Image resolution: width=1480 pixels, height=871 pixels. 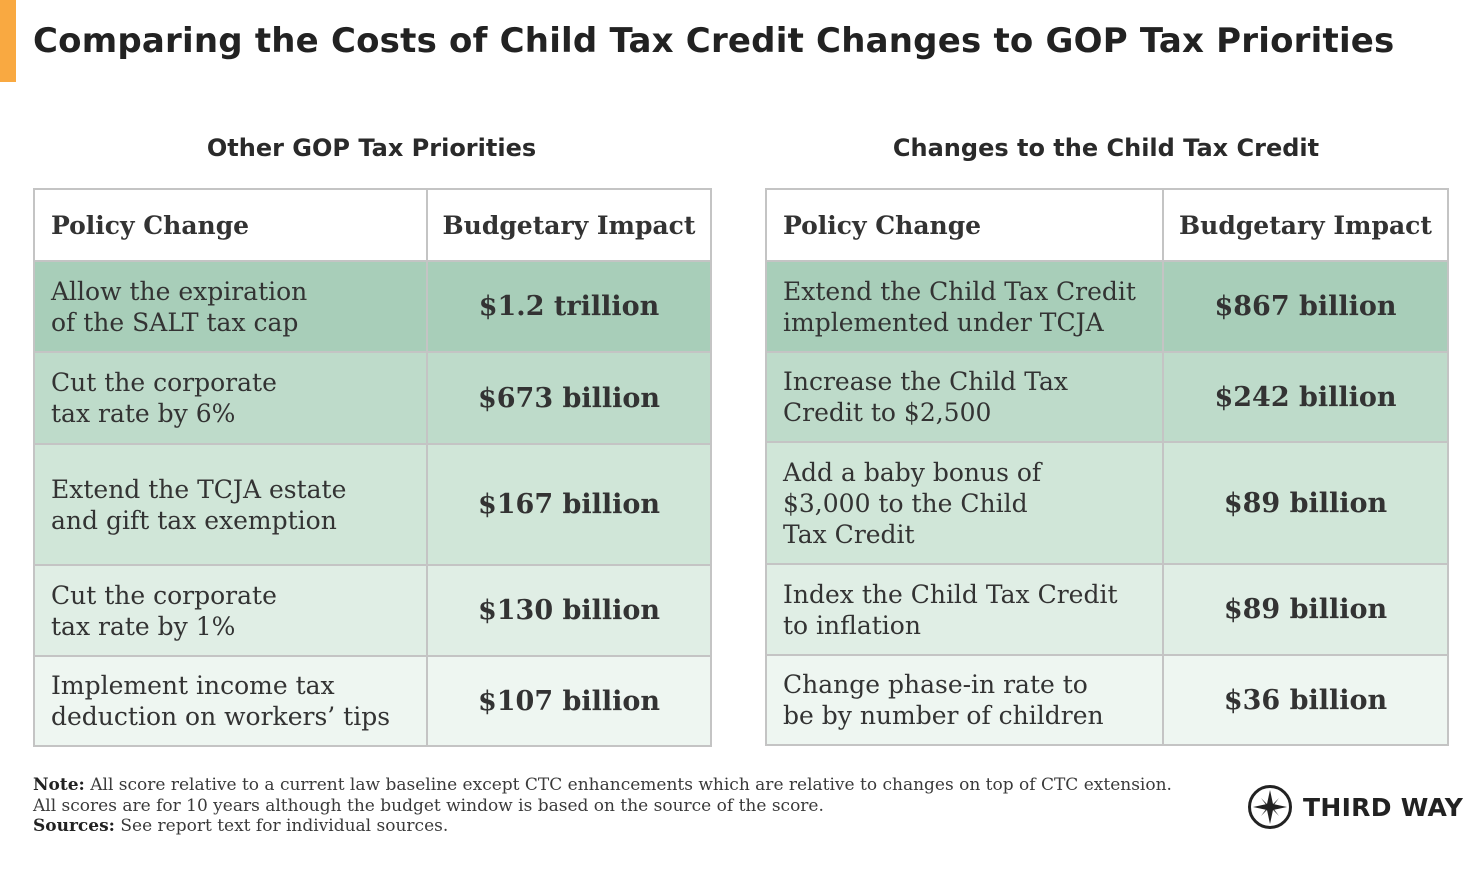 What do you see at coordinates (852, 625) in the screenshot?
I see `policy-line: to inflation` at bounding box center [852, 625].